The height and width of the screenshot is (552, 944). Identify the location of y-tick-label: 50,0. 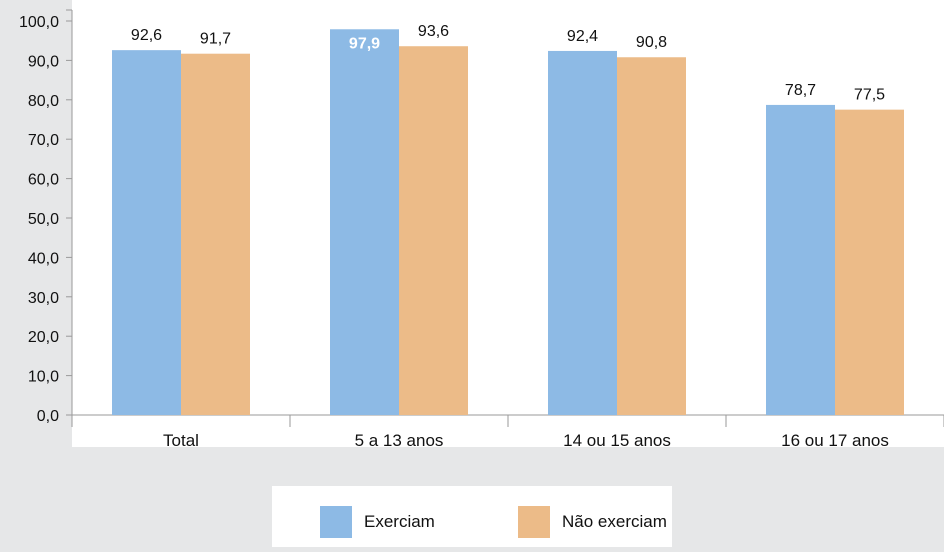
(43, 219).